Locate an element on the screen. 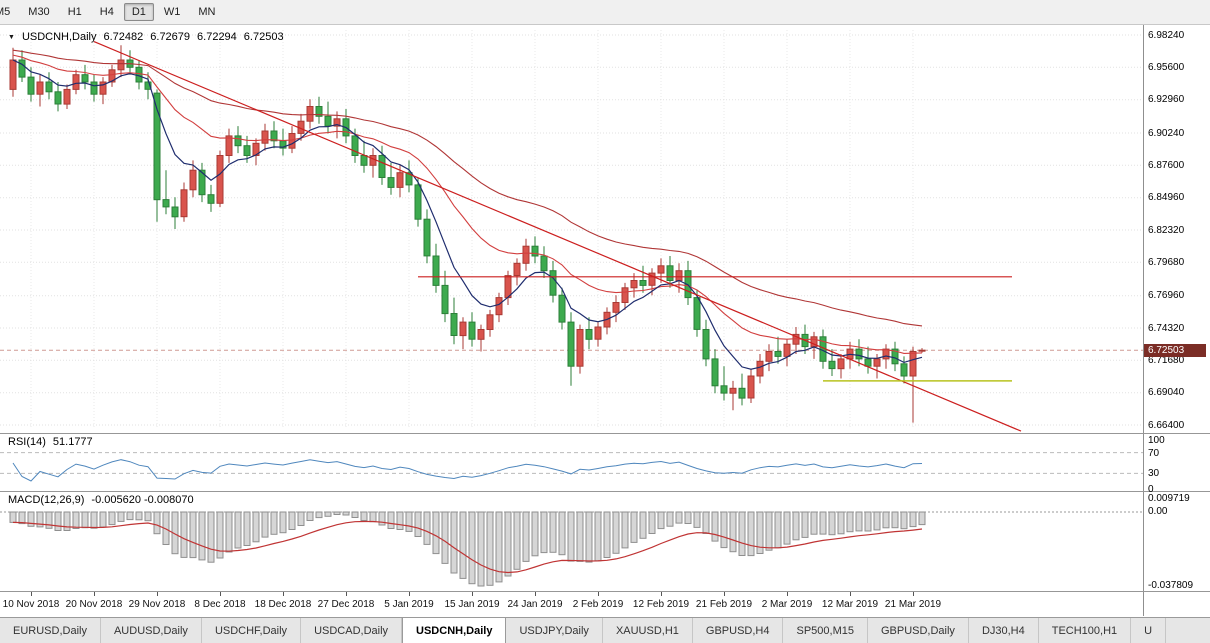 This screenshot has height=643, width=1210. price-axis-label: 6.95600 is located at coordinates (1166, 67).